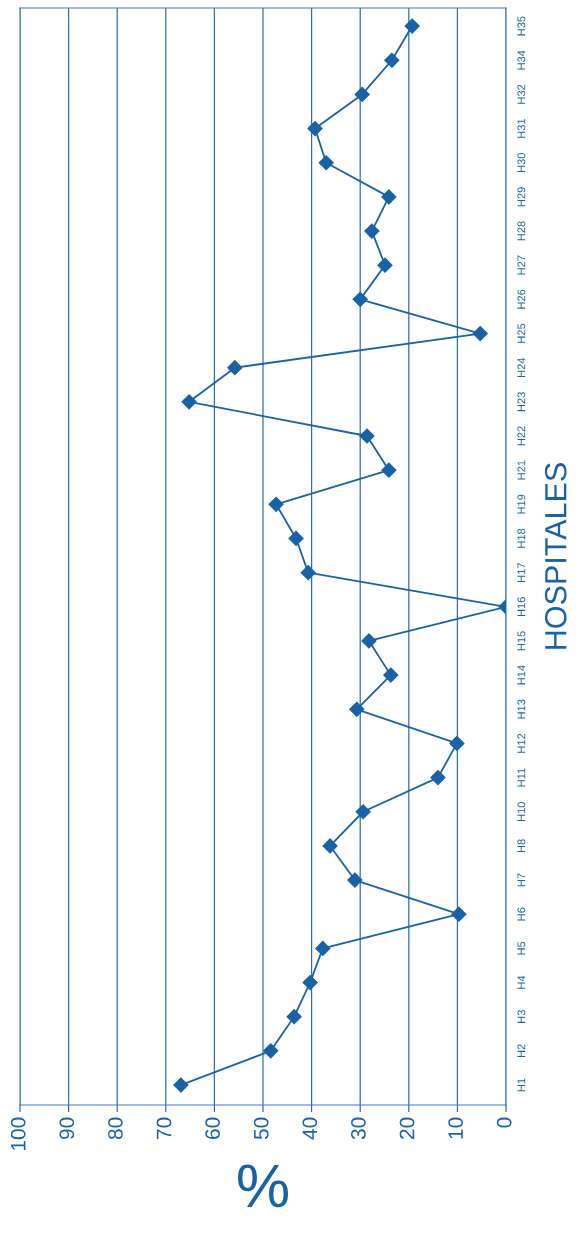 The image size is (585, 1237). I want to click on y-tick-label: H24, so click(521, 367).